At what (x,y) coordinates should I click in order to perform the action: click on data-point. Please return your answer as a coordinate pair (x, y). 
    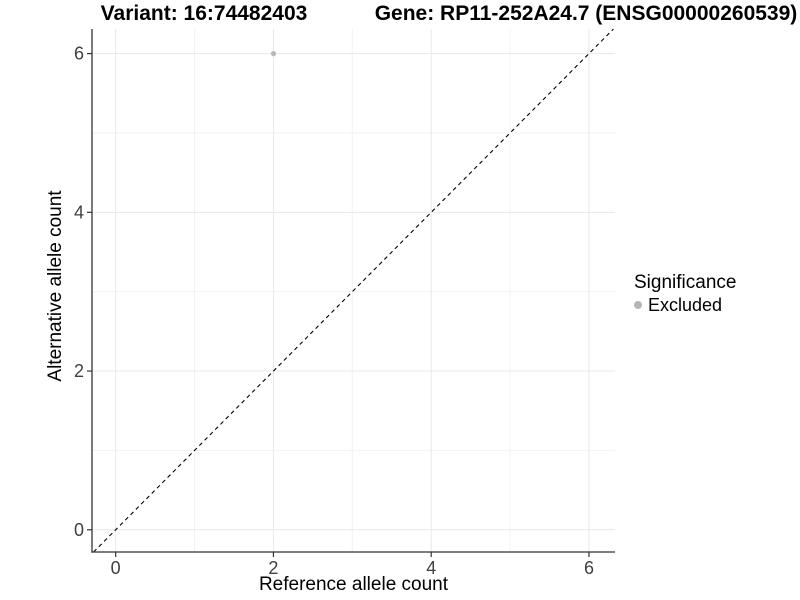
    Looking at the image, I should click on (273, 54).